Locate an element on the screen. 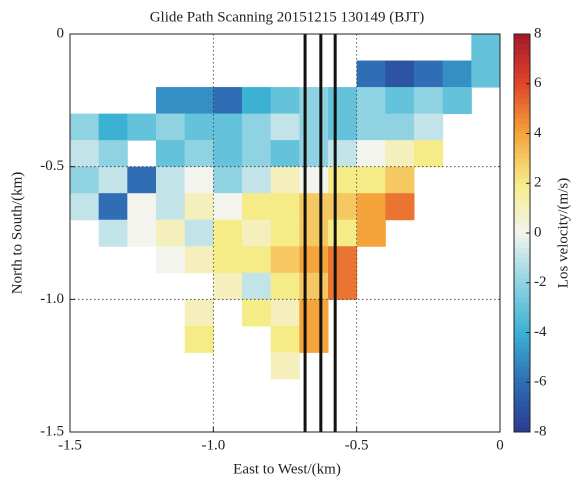 This screenshot has height=487, width=575. colorbar-tick-label: 6 is located at coordinates (538, 83).